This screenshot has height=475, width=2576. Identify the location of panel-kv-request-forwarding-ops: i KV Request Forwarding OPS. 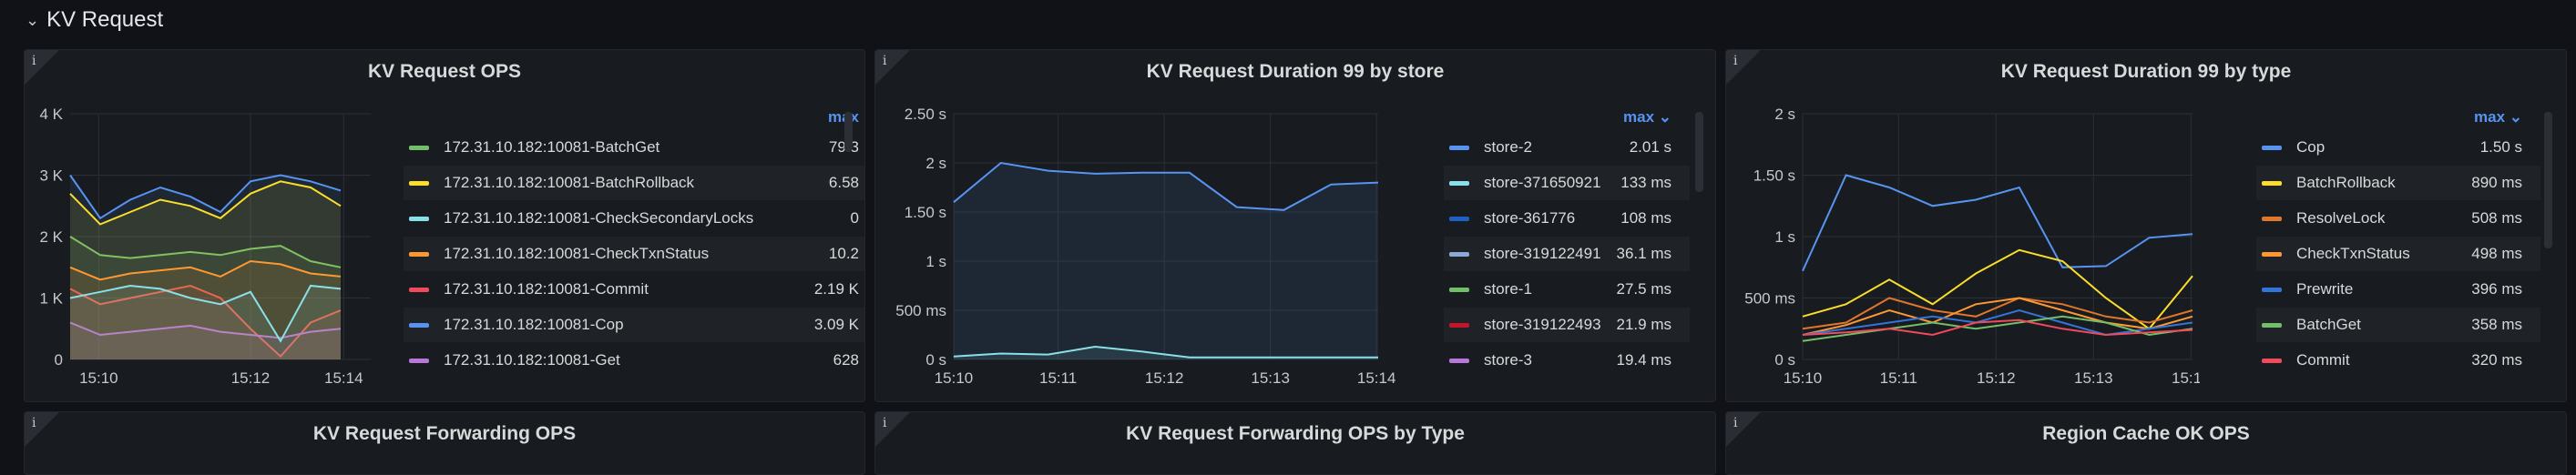
(445, 443).